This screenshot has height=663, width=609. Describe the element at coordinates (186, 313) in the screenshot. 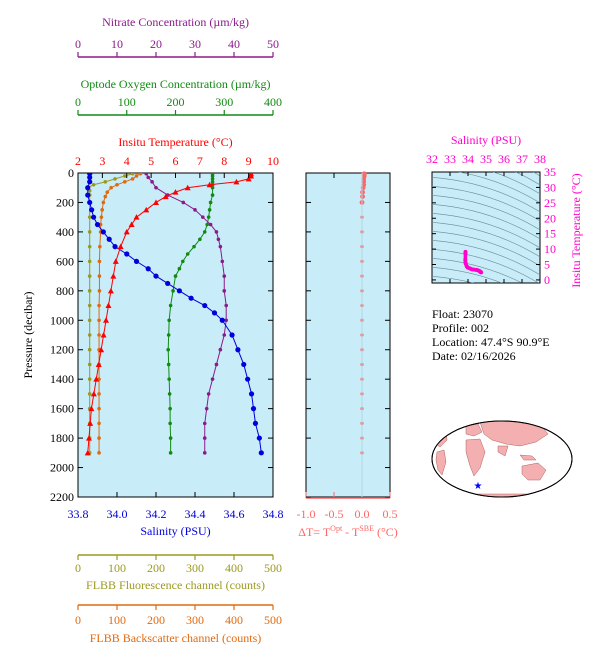

I see `nitrate-line` at that location.